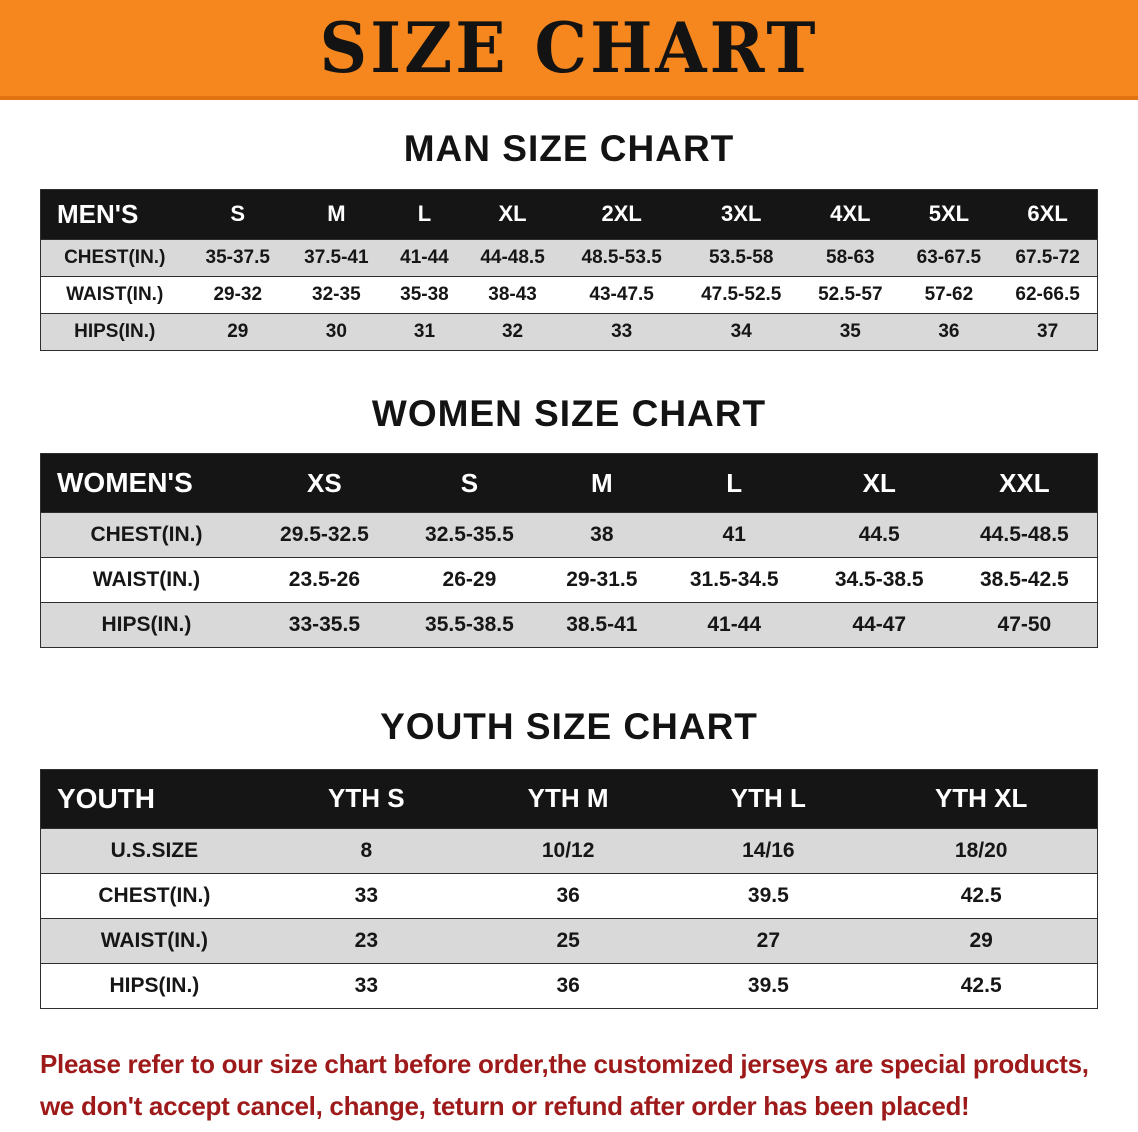 The height and width of the screenshot is (1132, 1138). What do you see at coordinates (336, 257) in the screenshot?
I see `size-value-cell: 37.5-41` at bounding box center [336, 257].